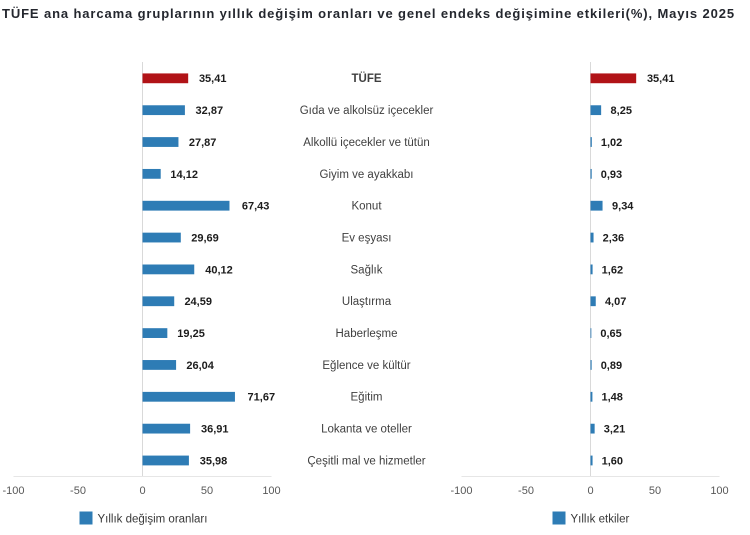 This screenshot has width=750, height=535. What do you see at coordinates (611, 398) in the screenshot?
I see `svg-text: 1,48` at bounding box center [611, 398].